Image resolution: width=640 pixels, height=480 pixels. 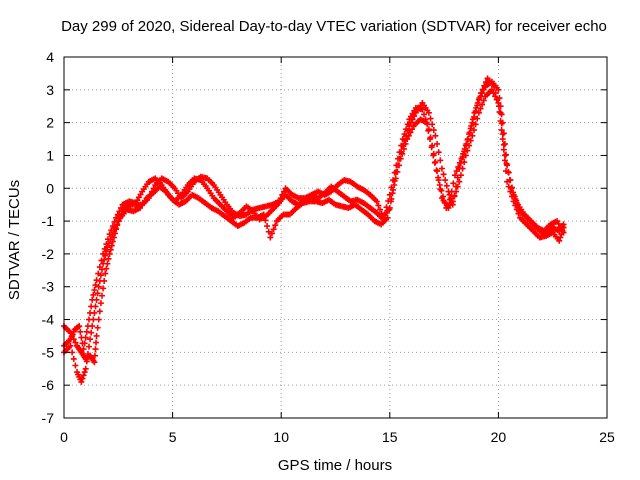 What do you see at coordinates (50, 155) in the screenshot?
I see `y-tick-label: 1` at bounding box center [50, 155].